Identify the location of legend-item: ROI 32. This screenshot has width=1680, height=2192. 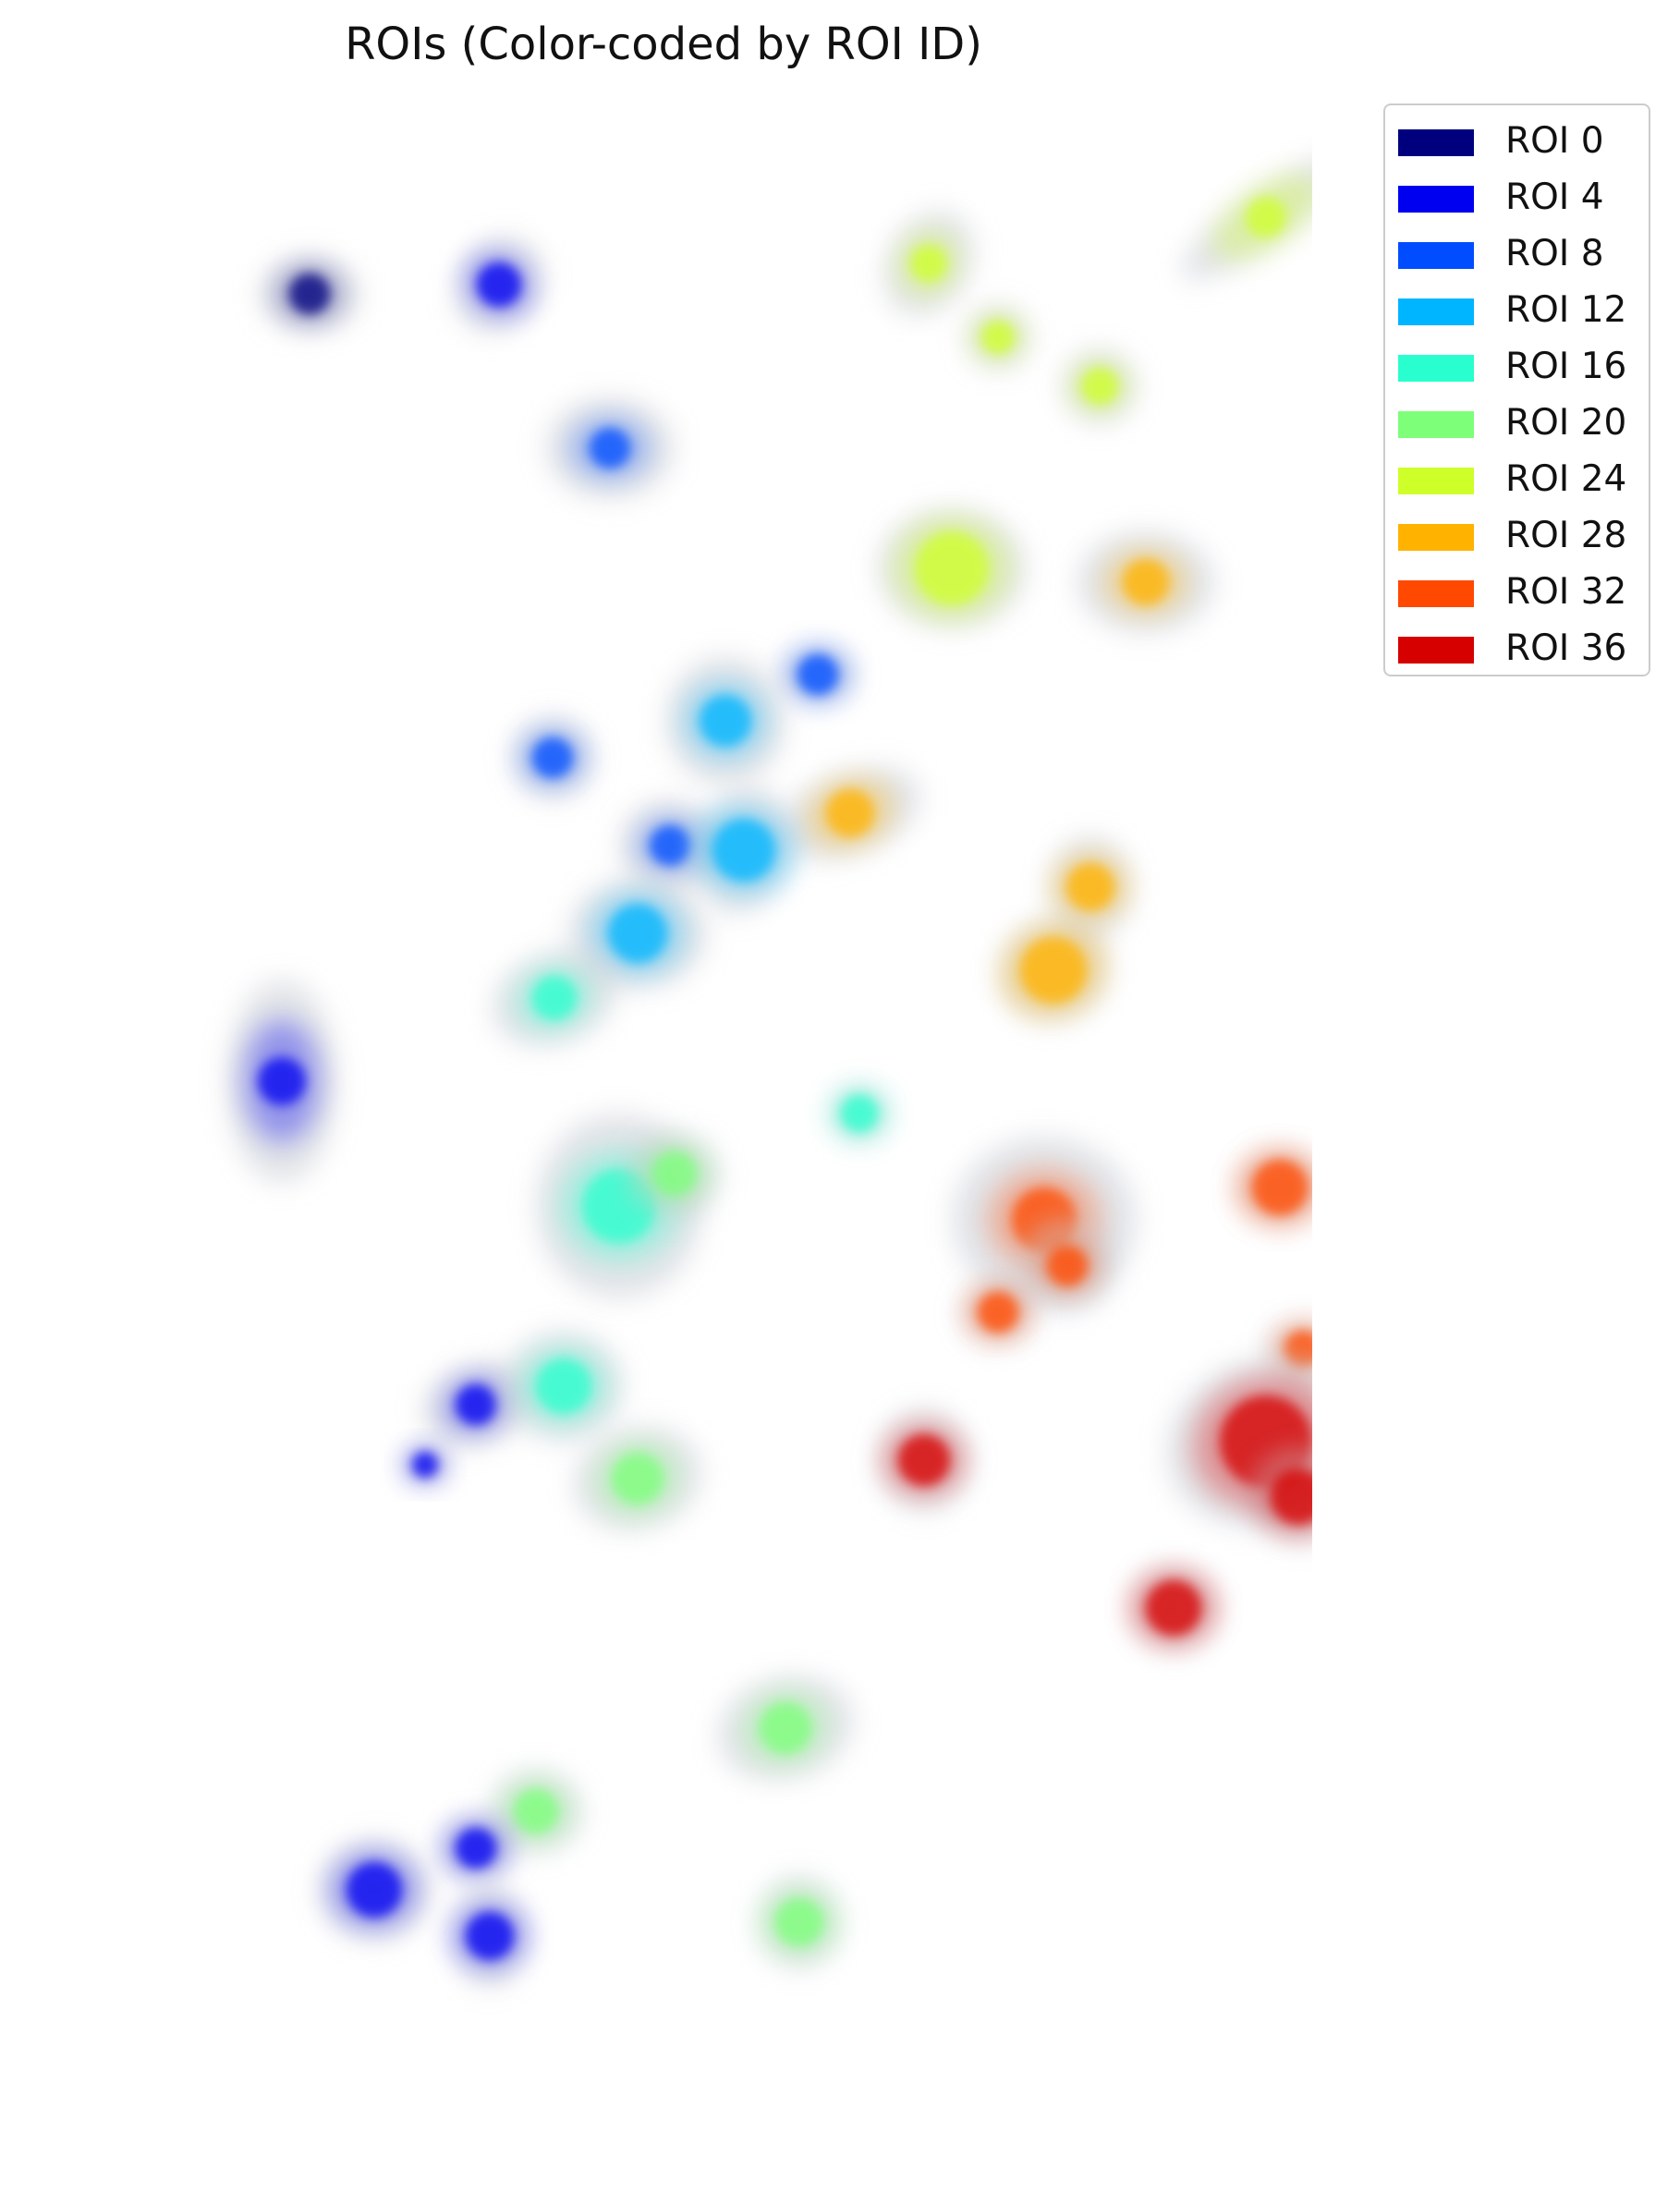
(1523, 592).